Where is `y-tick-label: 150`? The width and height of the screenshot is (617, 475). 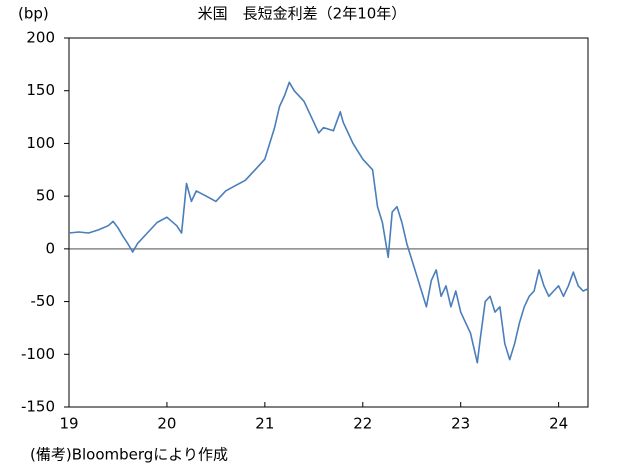
y-tick-label: 150 is located at coordinates (40, 90).